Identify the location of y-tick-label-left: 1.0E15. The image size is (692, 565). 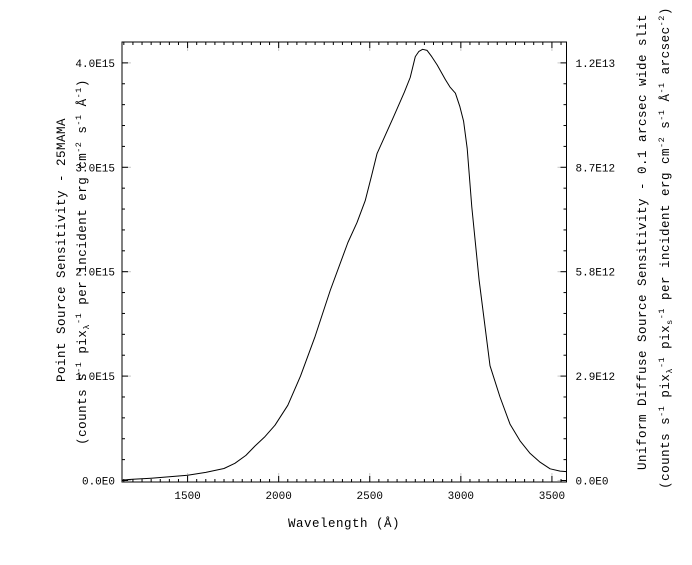
(95, 378).